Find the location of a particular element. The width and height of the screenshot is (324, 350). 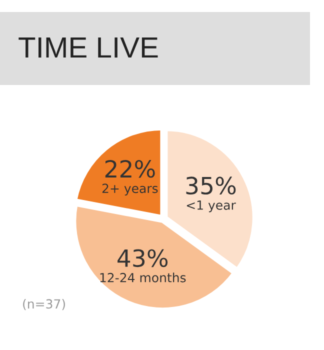

data-label: 22% is located at coordinates (130, 169).